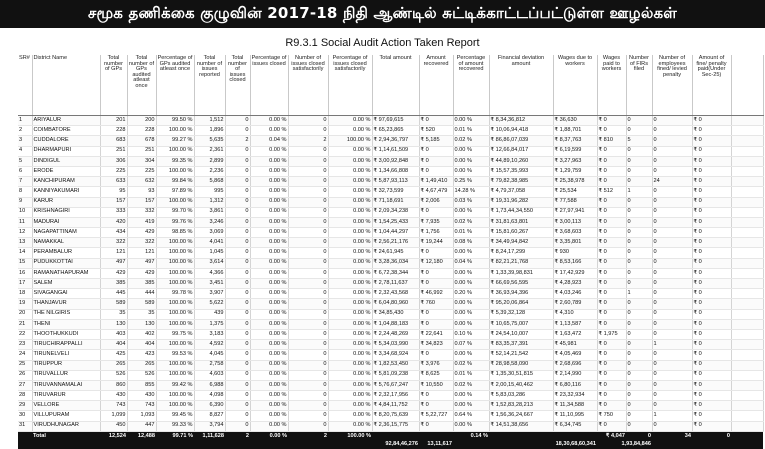  I want to click on table-cell: 385, so click(114, 284).